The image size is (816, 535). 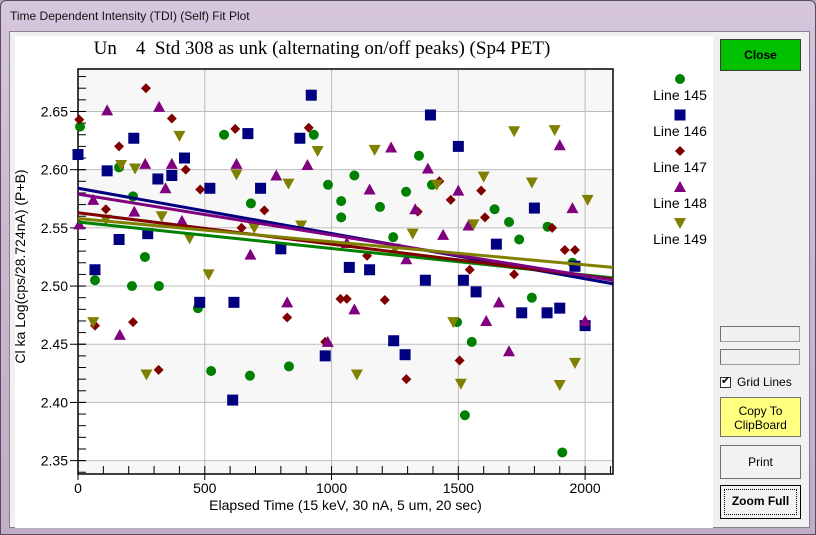 What do you see at coordinates (760, 55) in the screenshot?
I see `close-button: Close` at bounding box center [760, 55].